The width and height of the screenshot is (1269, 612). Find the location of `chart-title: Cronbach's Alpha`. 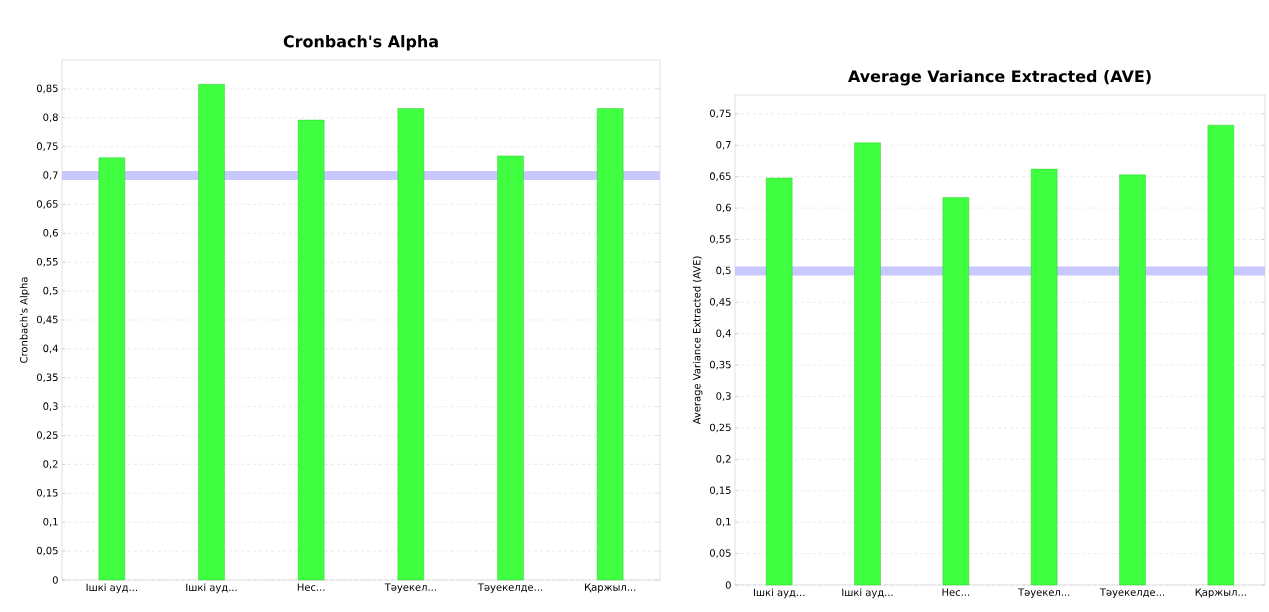

chart-title: Cronbach's Alpha is located at coordinates (360, 43).